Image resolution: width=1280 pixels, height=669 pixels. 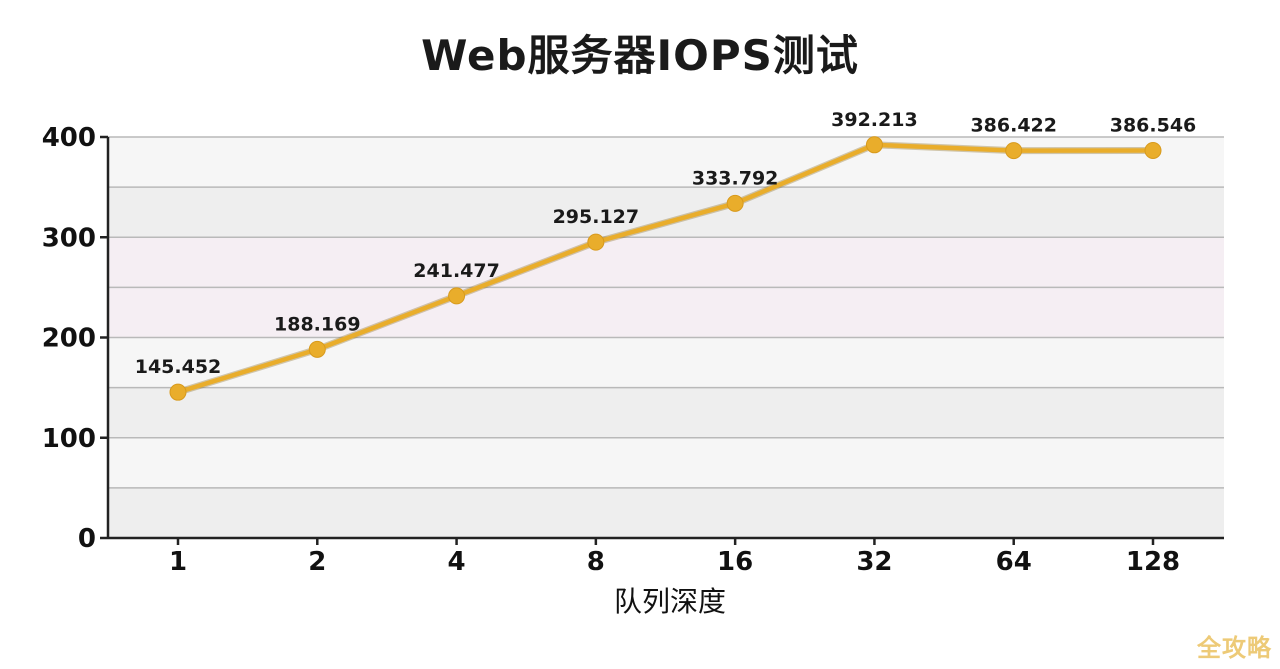 What do you see at coordinates (596, 562) in the screenshot?
I see `x-tick-label: 8` at bounding box center [596, 562].